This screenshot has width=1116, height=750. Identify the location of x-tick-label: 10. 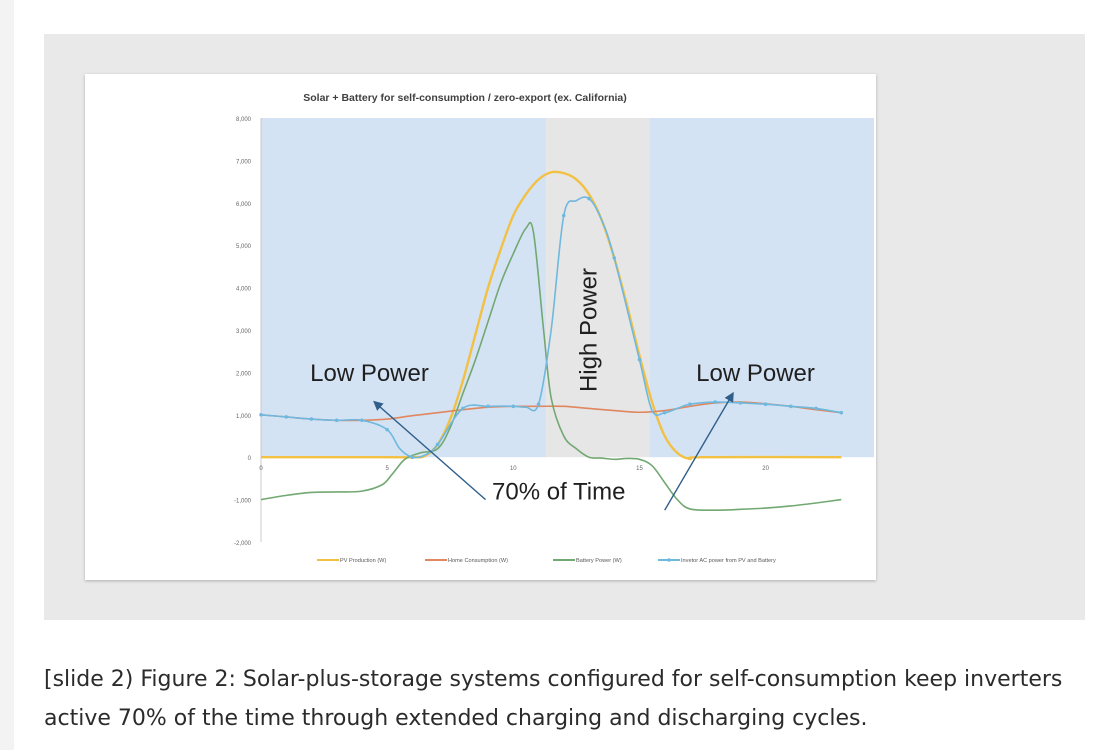
(513, 469).